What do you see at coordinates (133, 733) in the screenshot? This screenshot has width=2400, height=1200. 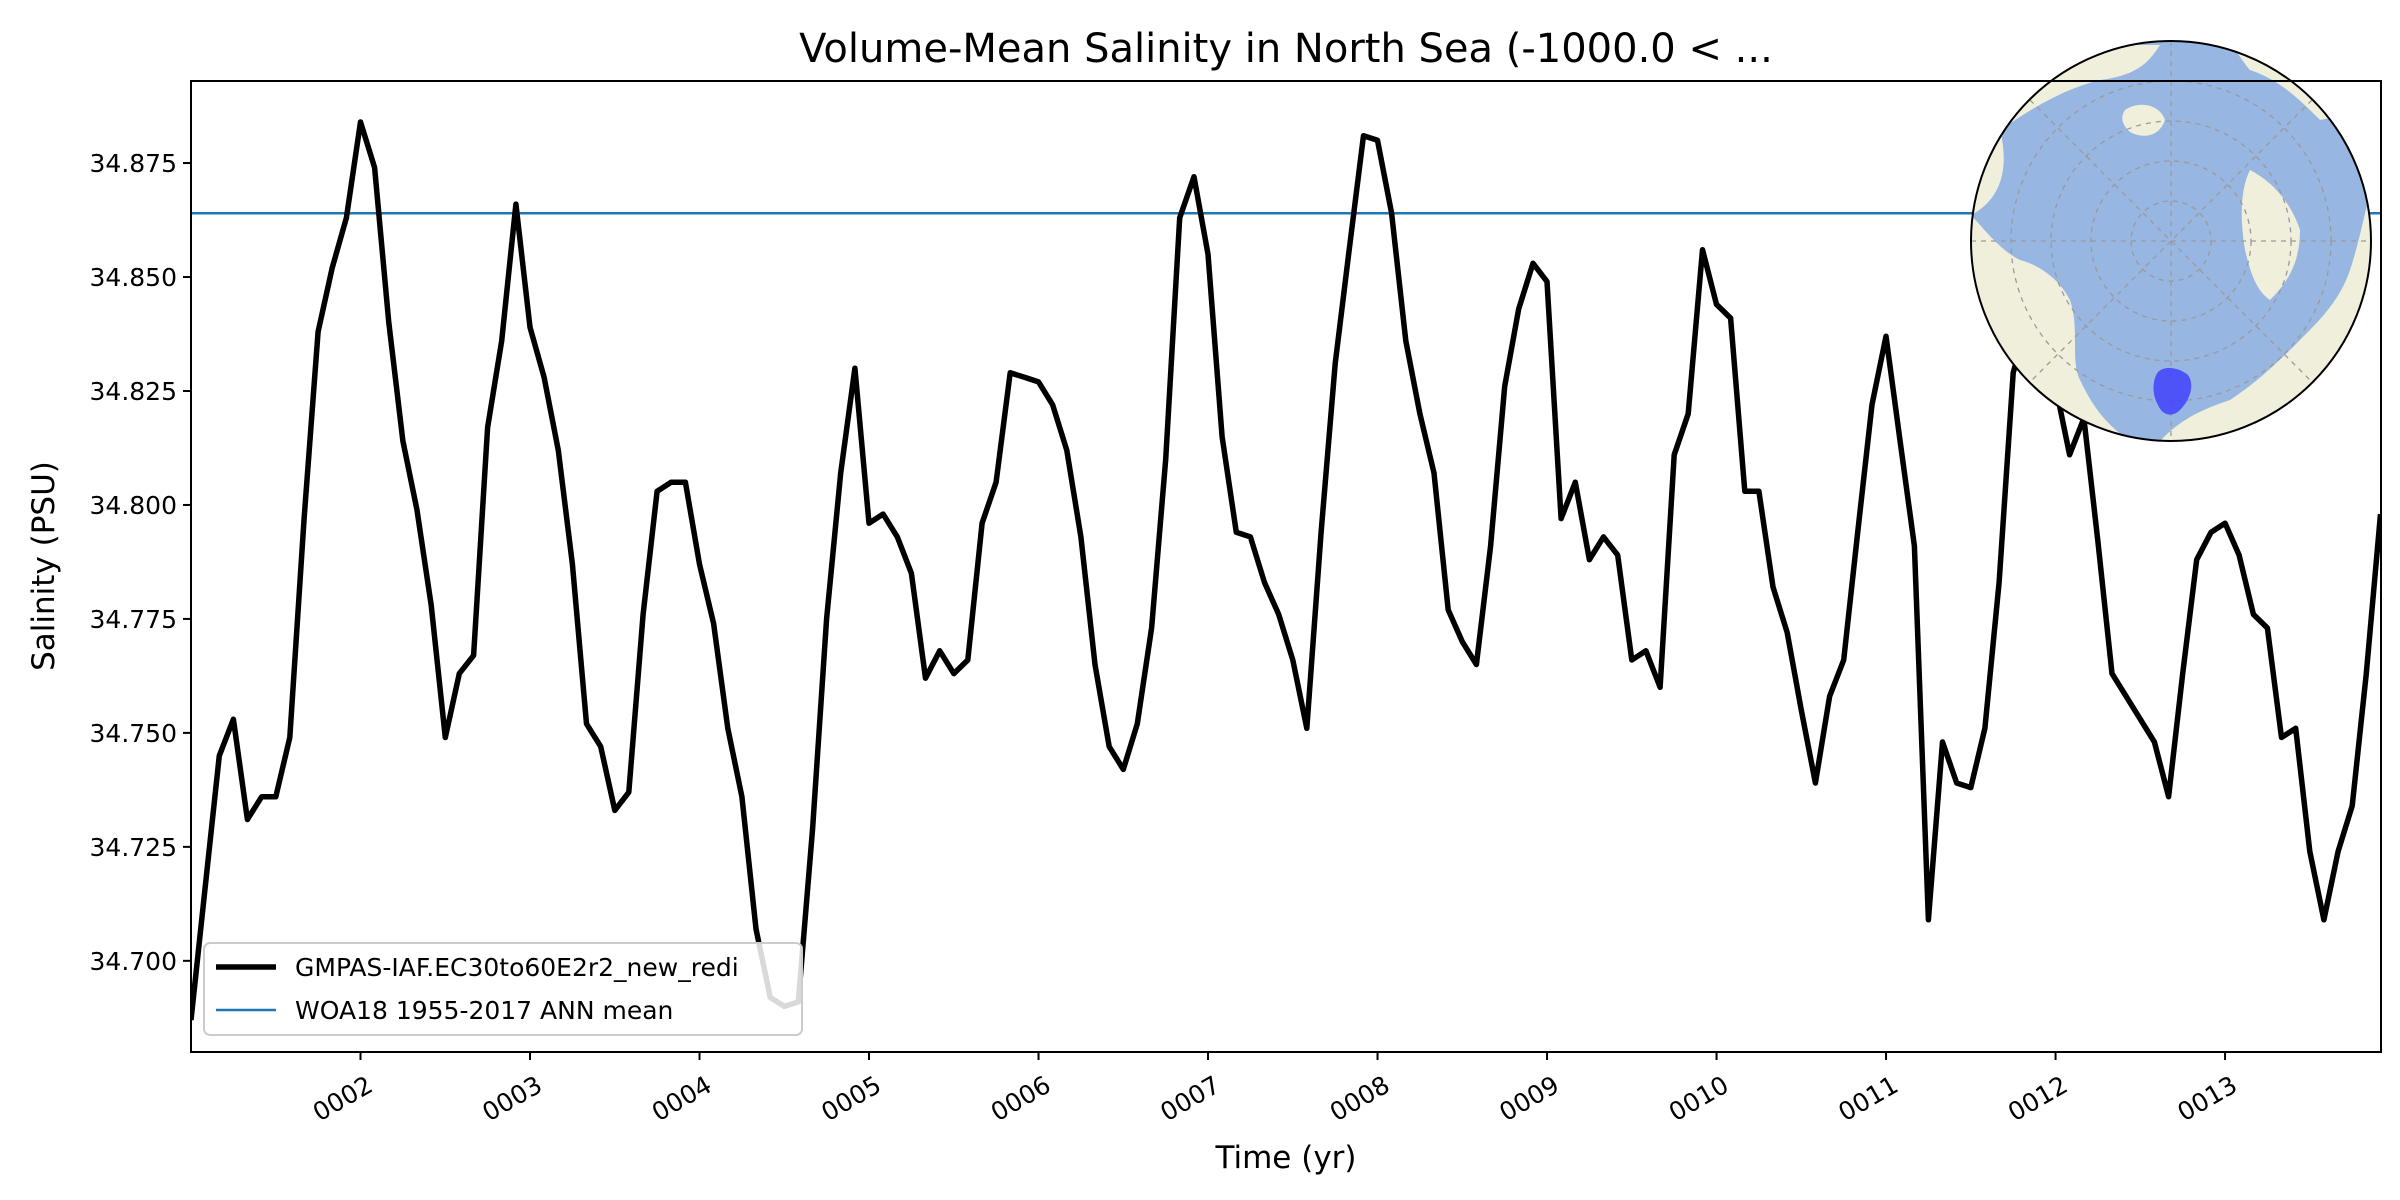 I see `y-tick-label: 34.750` at bounding box center [133, 733].